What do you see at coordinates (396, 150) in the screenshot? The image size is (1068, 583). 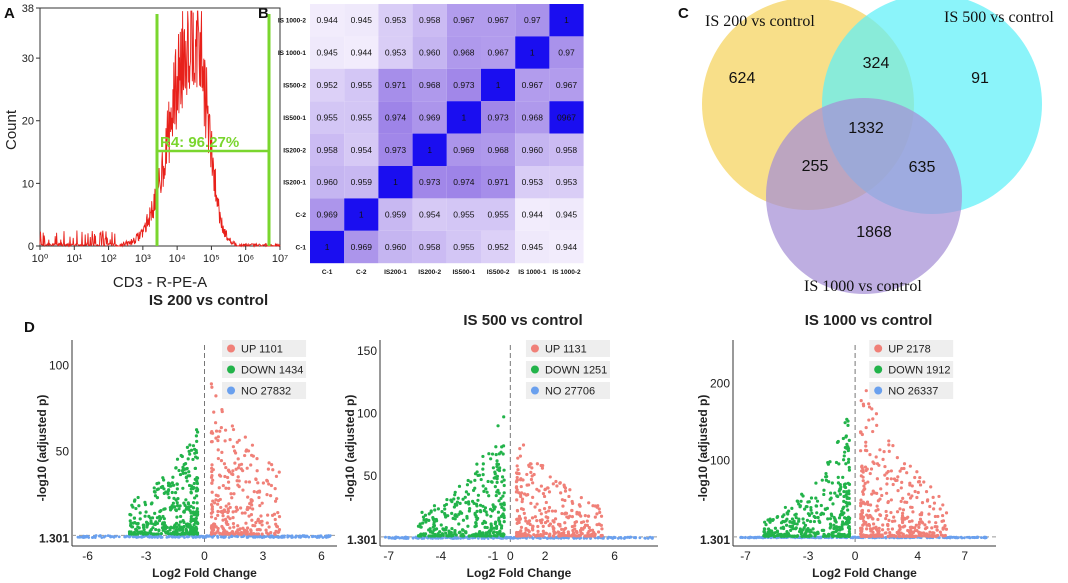 I see `heatmap-value: 0.973` at bounding box center [396, 150].